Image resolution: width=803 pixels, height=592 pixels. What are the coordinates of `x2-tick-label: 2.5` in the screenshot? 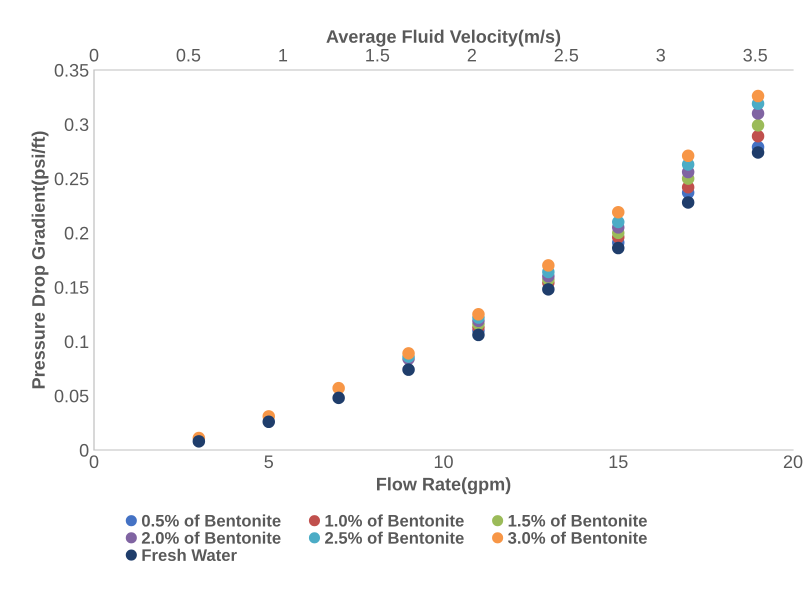 It's located at (566, 55).